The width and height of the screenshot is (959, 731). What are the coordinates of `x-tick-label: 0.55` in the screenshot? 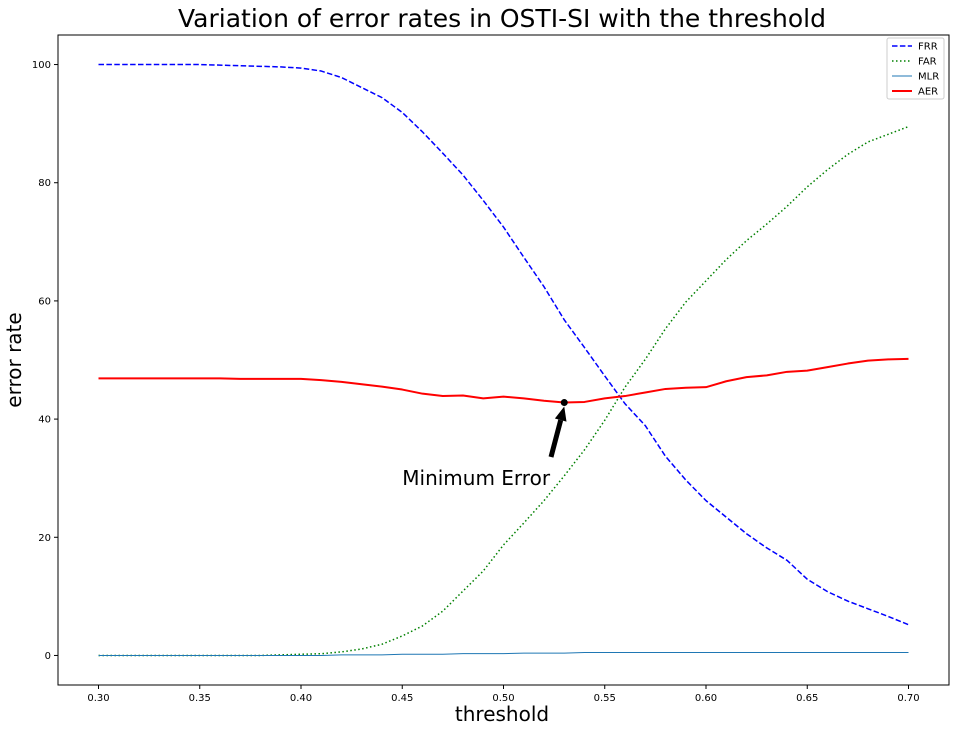 It's located at (605, 698).